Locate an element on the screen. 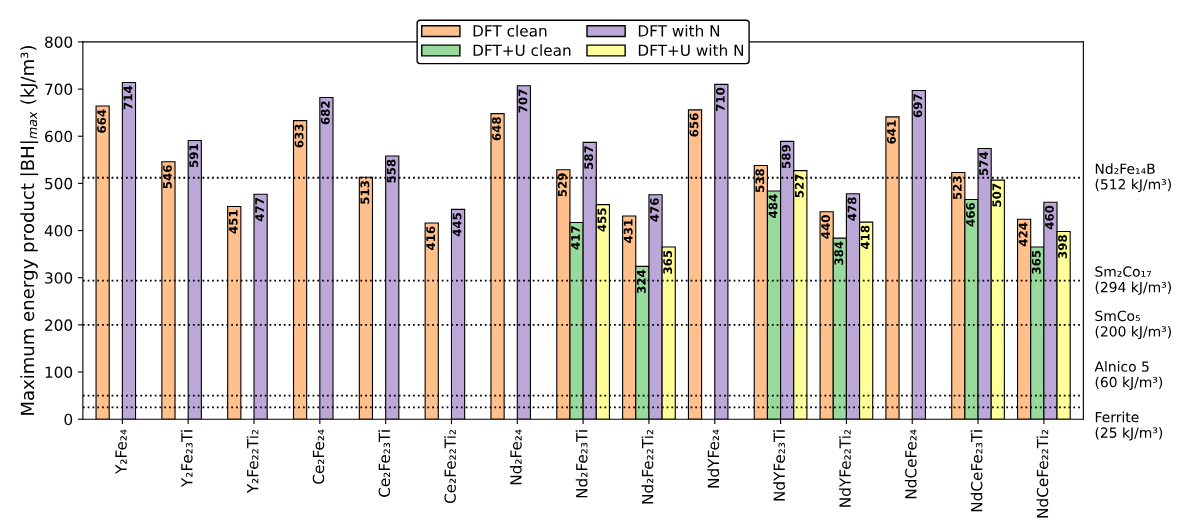  data-label: 466 is located at coordinates (970, 214).